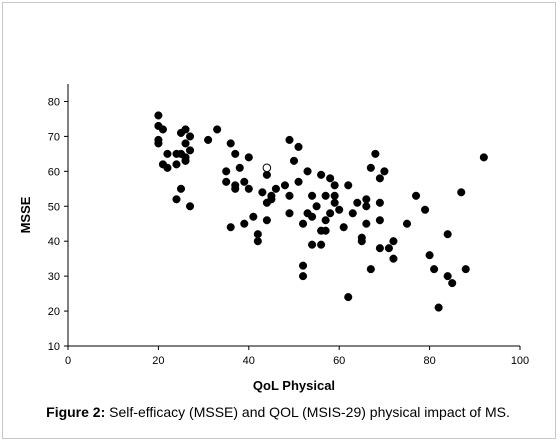 The image size is (560, 443). Describe the element at coordinates (76, 412) in the screenshot. I see `caption-label: Figure 2:` at that location.